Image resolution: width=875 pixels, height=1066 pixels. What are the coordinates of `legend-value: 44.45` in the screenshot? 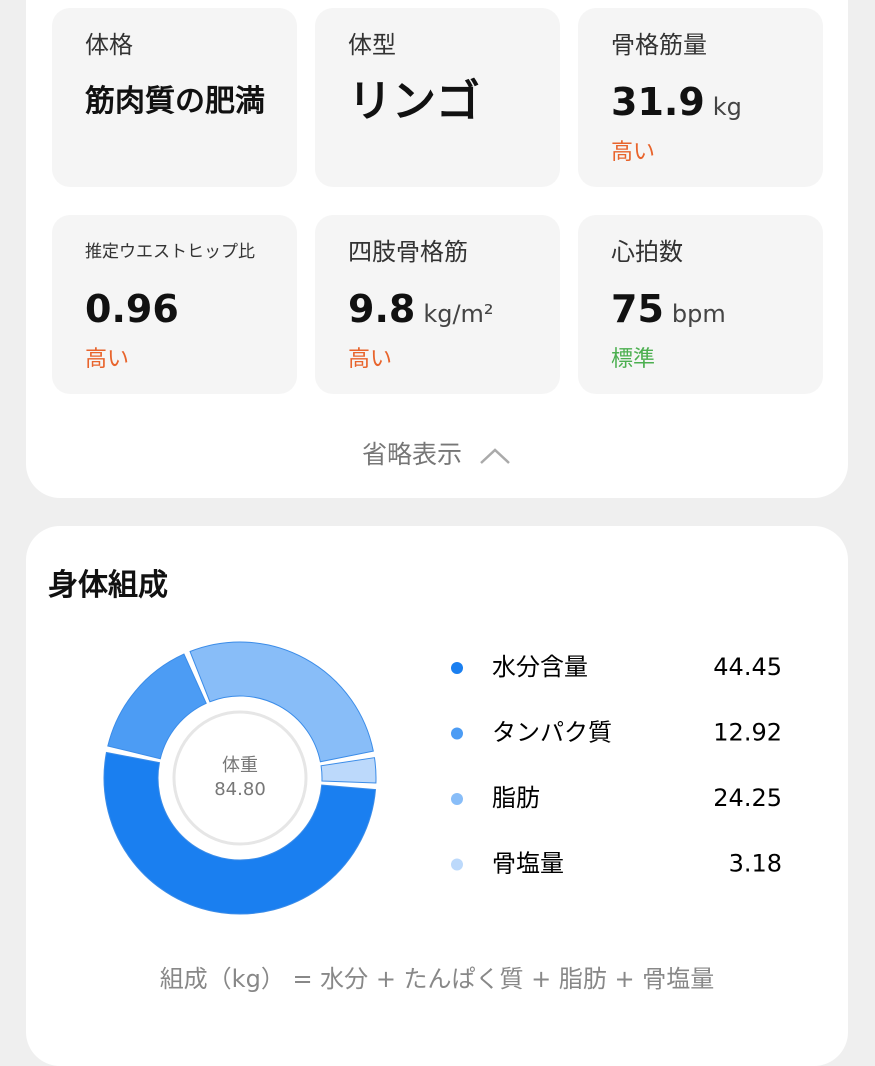 It's located at (747, 667).